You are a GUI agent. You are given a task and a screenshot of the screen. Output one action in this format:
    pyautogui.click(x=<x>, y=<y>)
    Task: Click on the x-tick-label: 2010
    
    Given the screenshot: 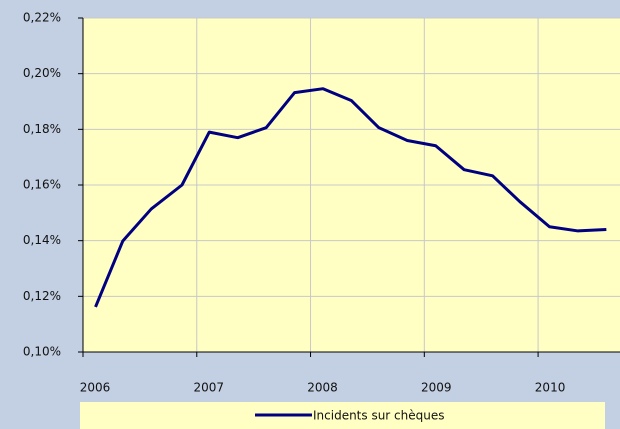 What is the action you would take?
    pyautogui.click(x=550, y=388)
    